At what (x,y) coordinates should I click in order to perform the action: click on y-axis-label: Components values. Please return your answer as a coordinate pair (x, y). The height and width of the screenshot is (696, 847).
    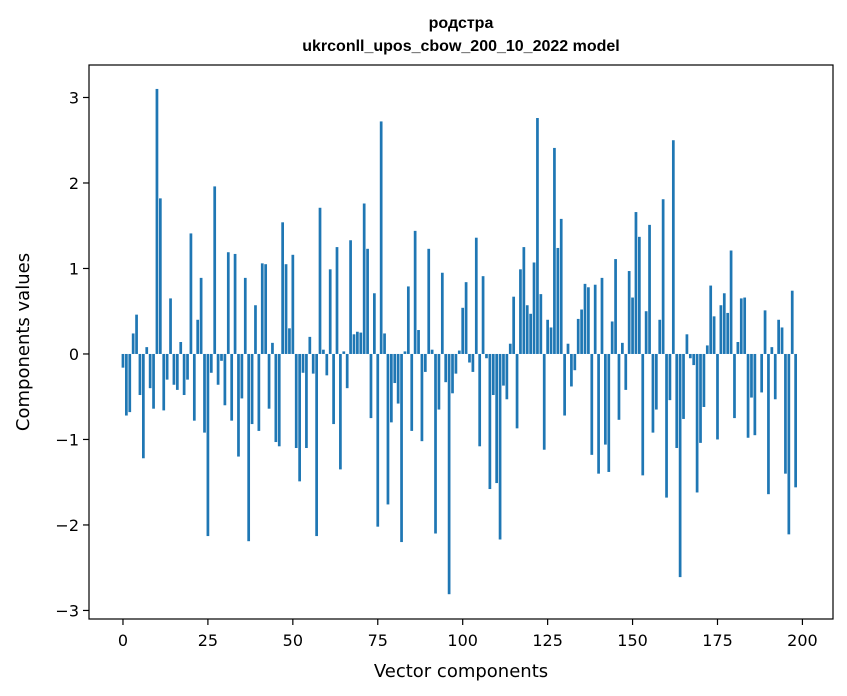
    Looking at the image, I should click on (23, 342).